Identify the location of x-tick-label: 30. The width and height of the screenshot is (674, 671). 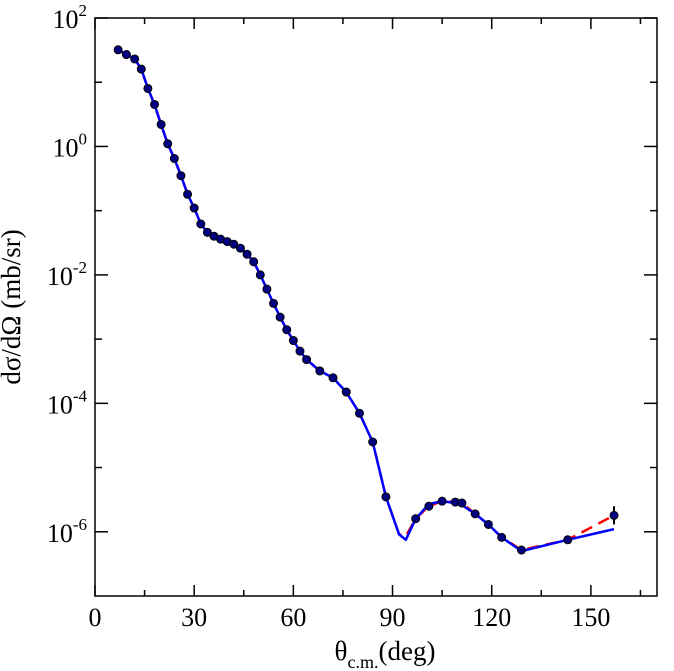
(194, 617).